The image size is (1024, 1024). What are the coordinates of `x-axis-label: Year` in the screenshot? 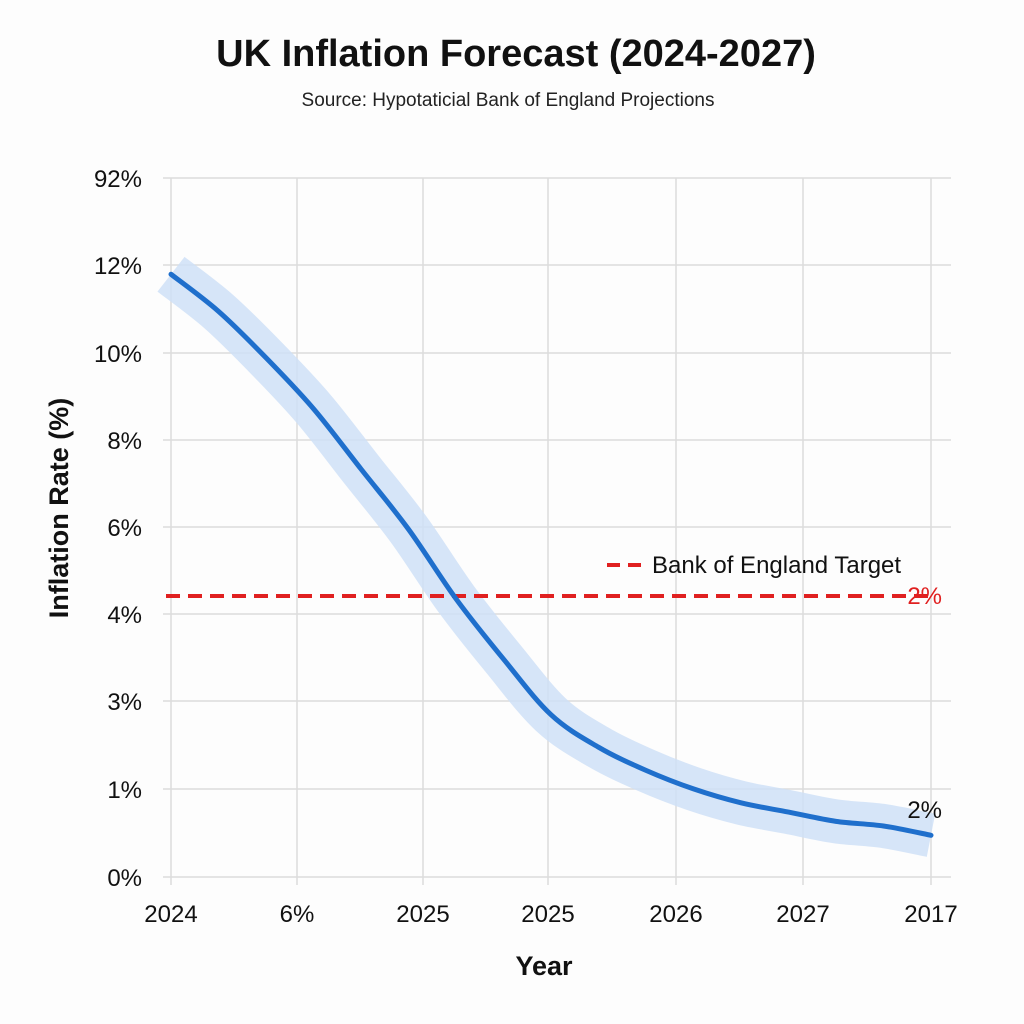 It's located at (544, 966).